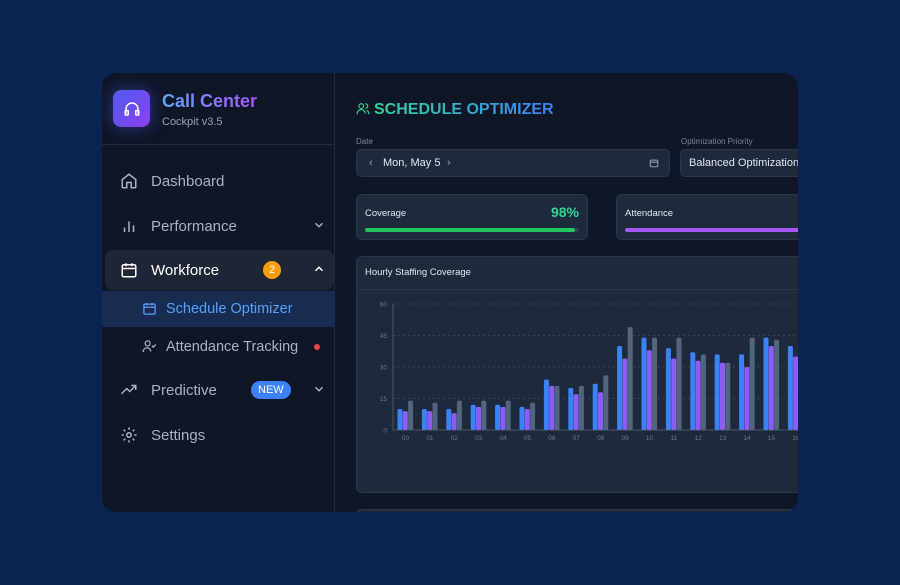 The width and height of the screenshot is (900, 585). Describe the element at coordinates (219, 390) in the screenshot. I see `sidebar-item-predictive: Predictive NEW` at that location.